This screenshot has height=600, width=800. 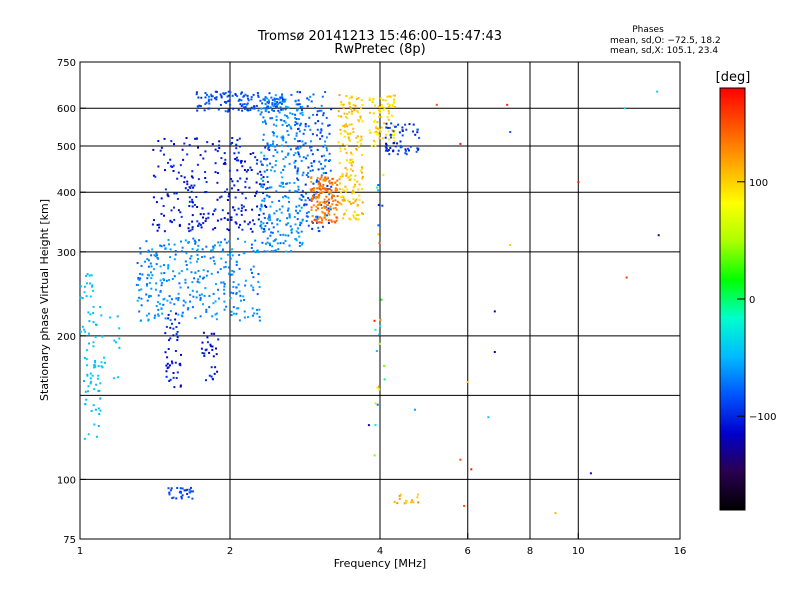 I want to click on colorbar-tick-label: 0, so click(x=752, y=300).